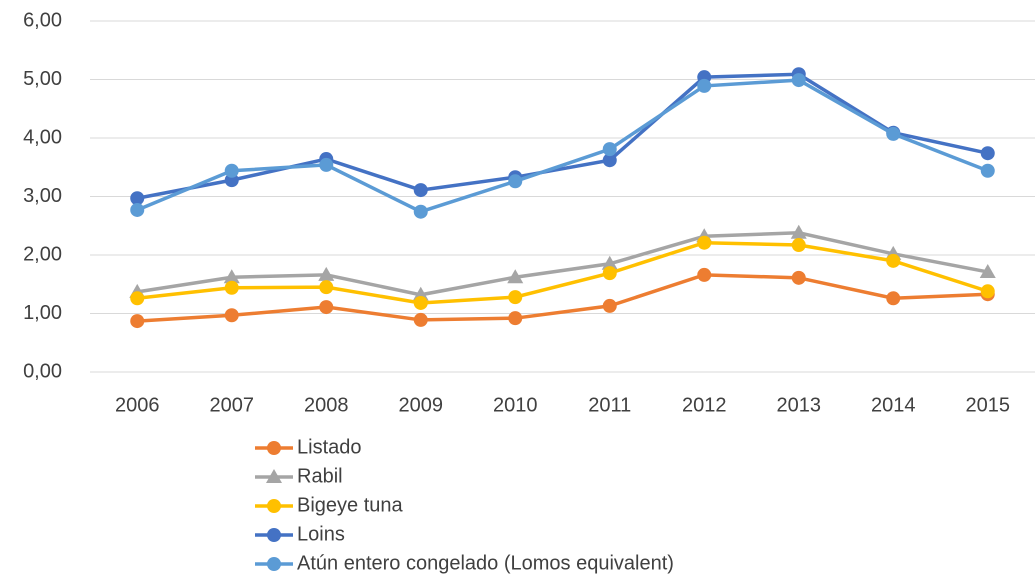 This screenshot has width=1035, height=586. What do you see at coordinates (321, 534) in the screenshot?
I see `legend-label: Loins` at bounding box center [321, 534].